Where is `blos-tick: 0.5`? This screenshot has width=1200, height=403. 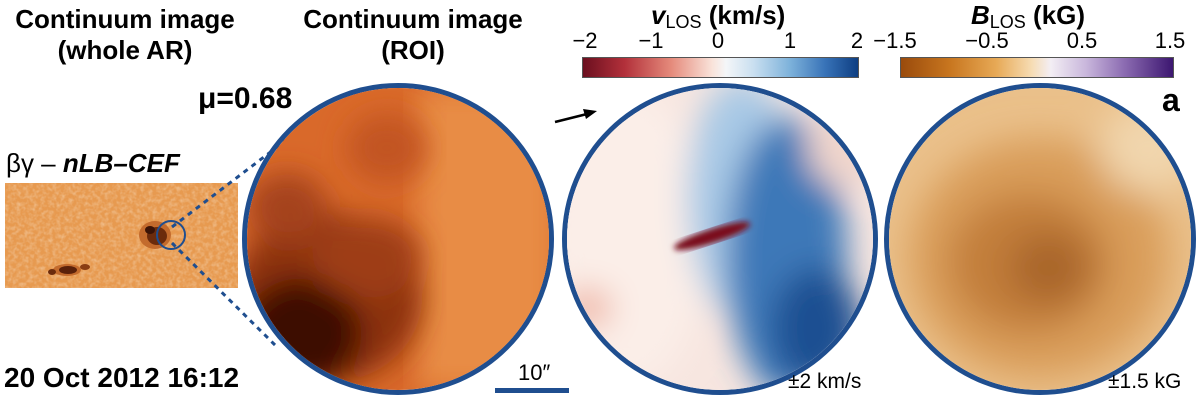
blos-tick: 0.5 is located at coordinates (1082, 40).